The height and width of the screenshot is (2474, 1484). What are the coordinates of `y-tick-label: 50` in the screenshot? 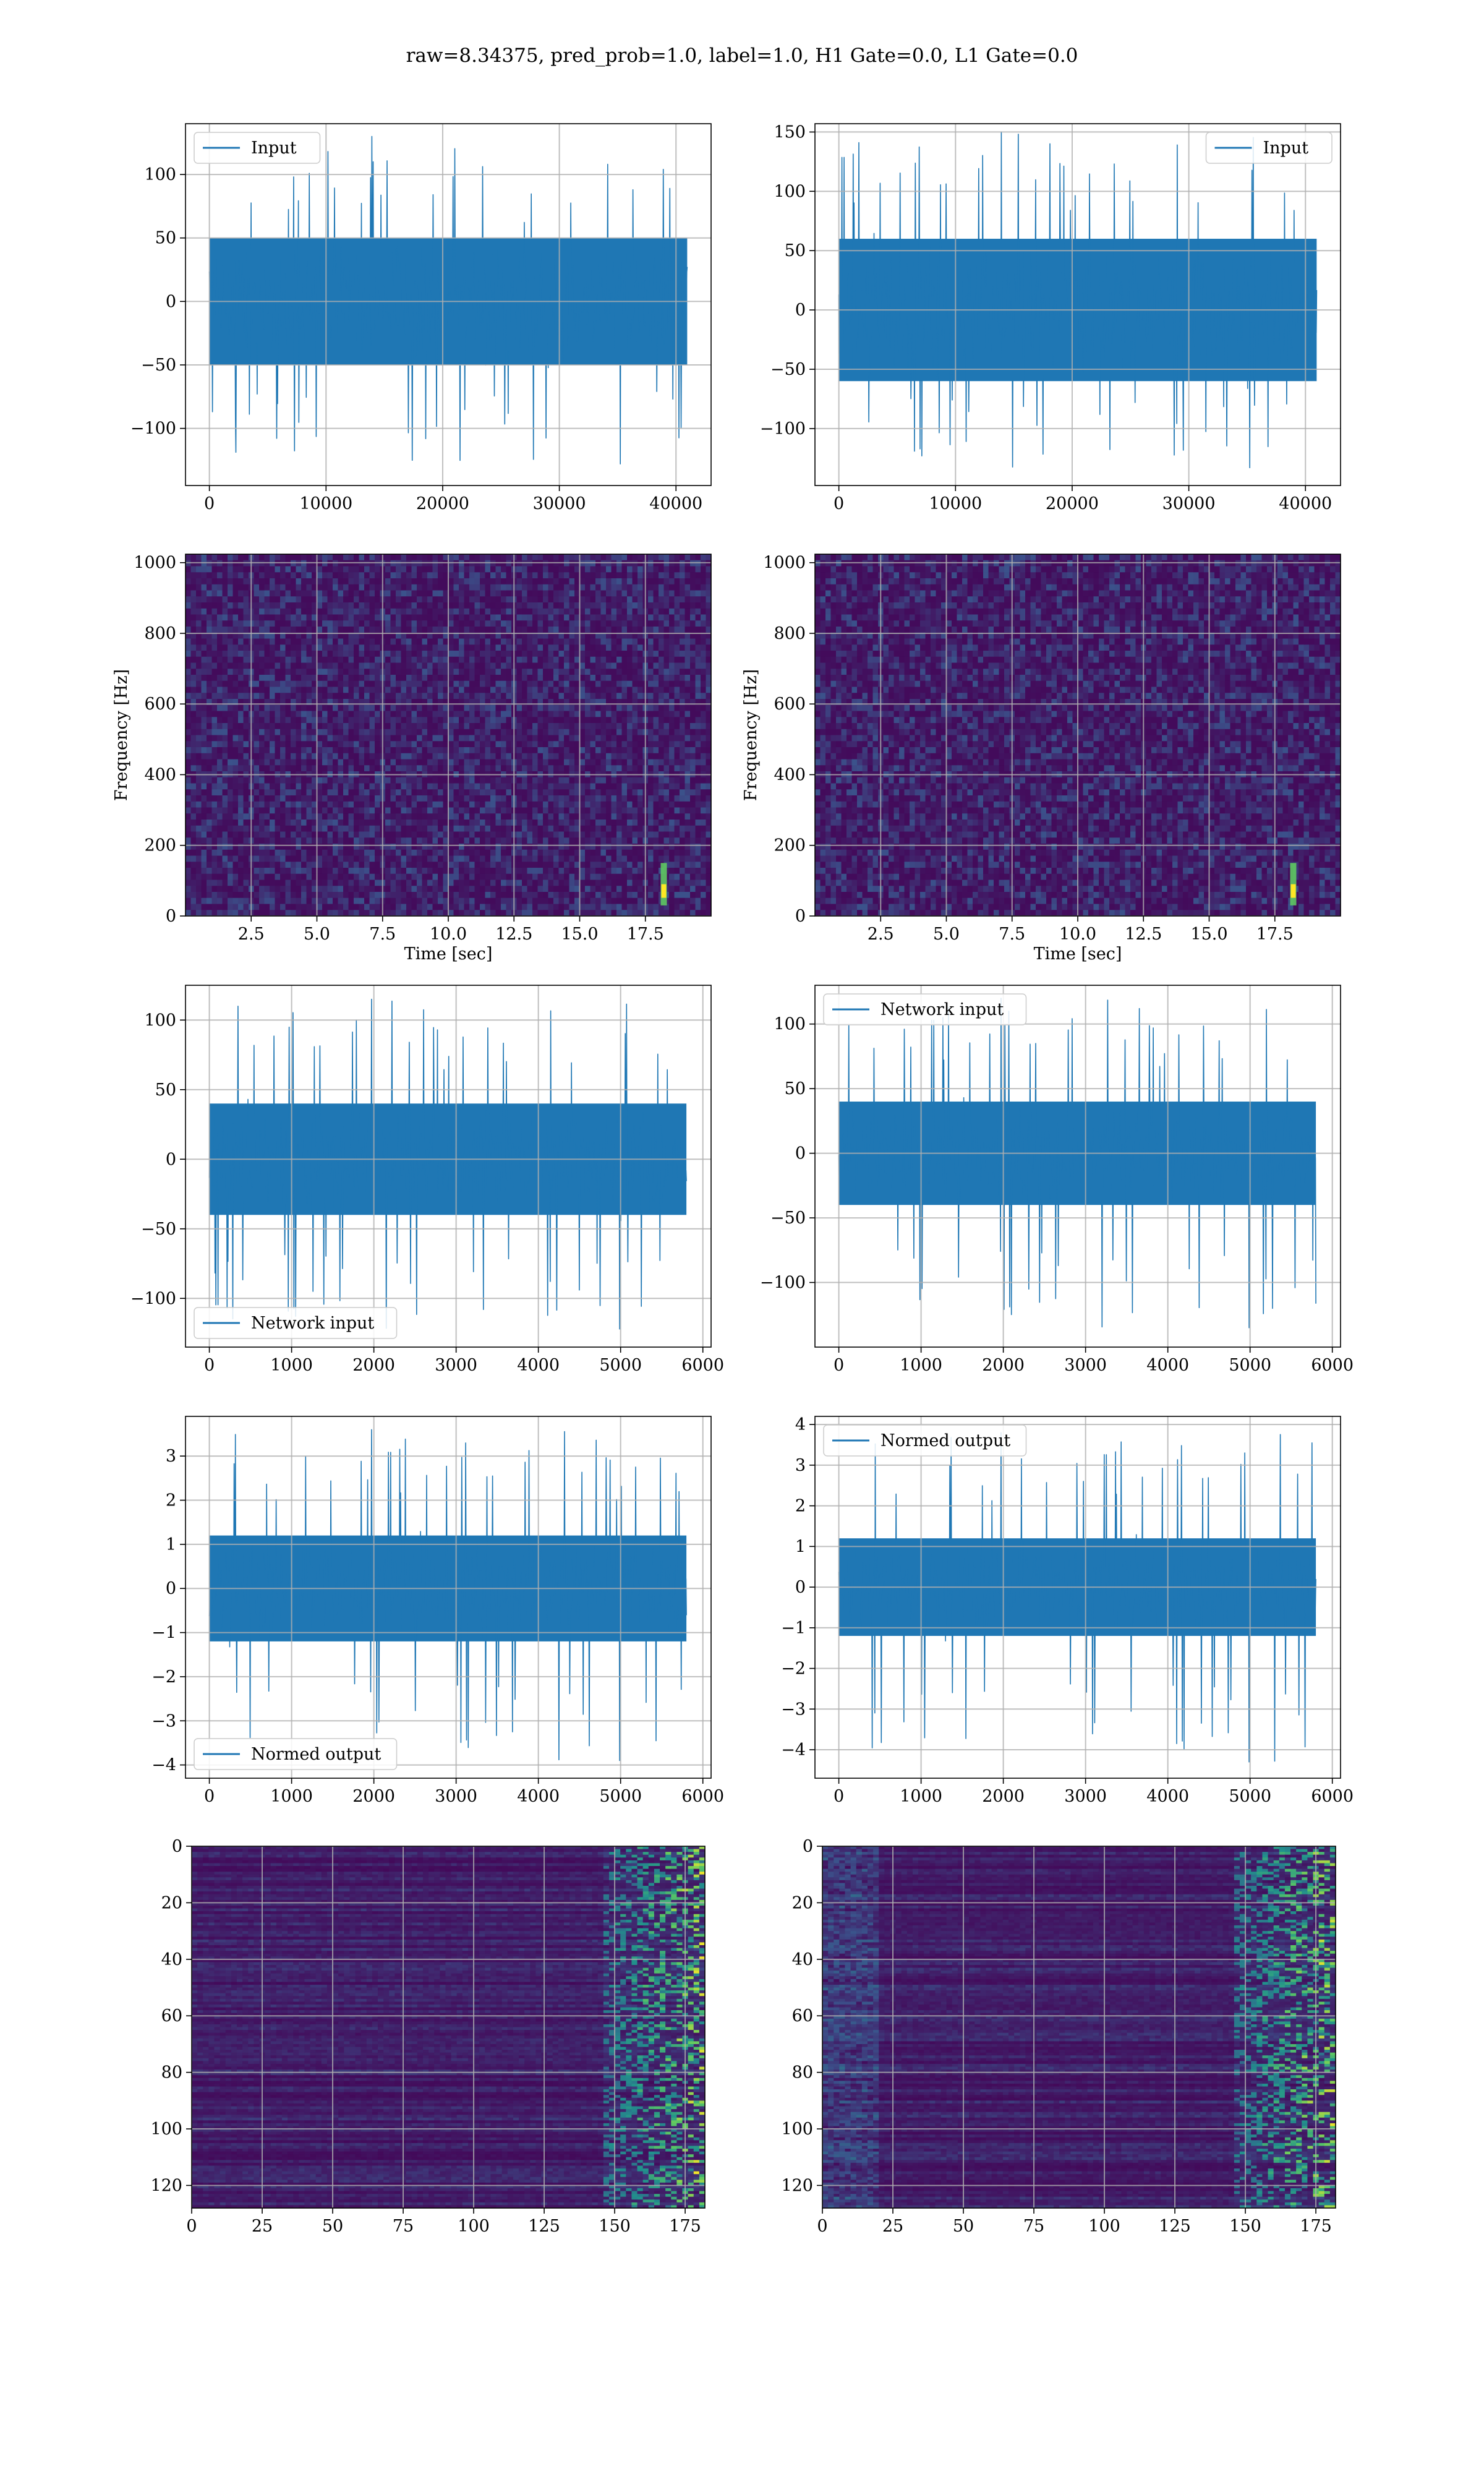 It's located at (795, 251).